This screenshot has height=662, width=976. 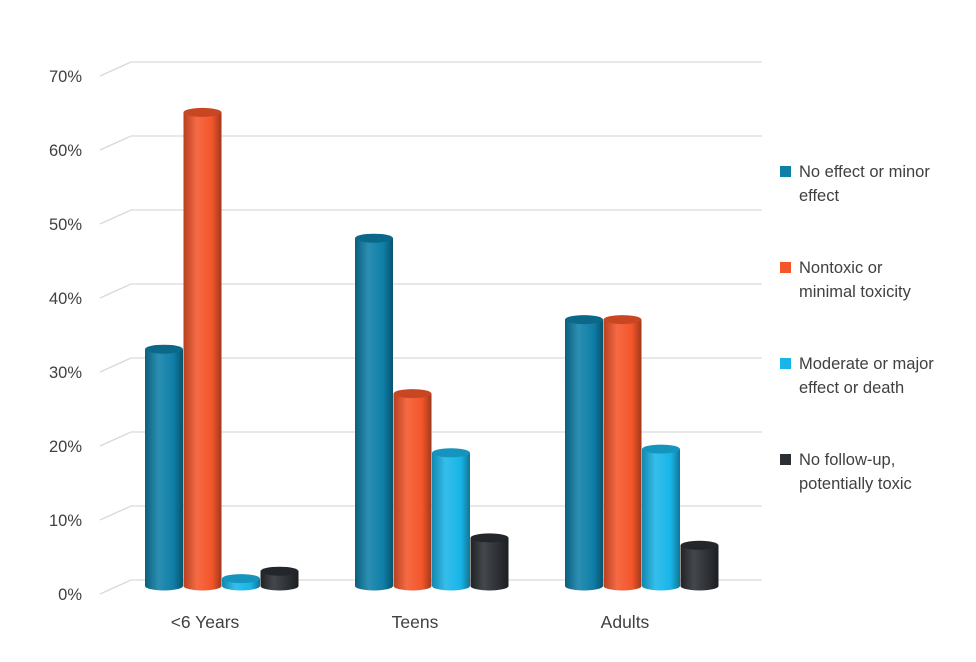 I want to click on y-tick-label: 50%, so click(x=65, y=225).